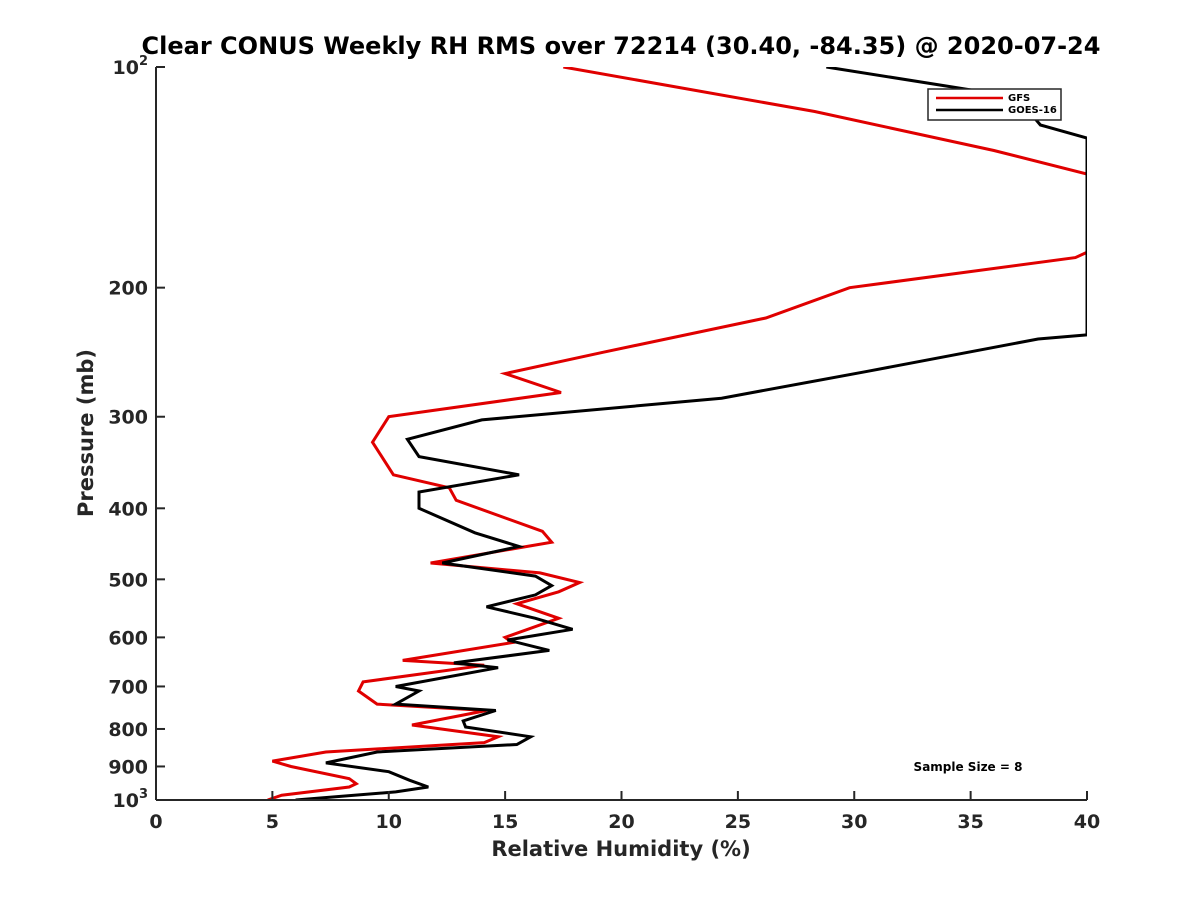 This screenshot has width=1200, height=900. Describe the element at coordinates (131, 66) in the screenshot. I see `y-tick-label: 10²` at that location.